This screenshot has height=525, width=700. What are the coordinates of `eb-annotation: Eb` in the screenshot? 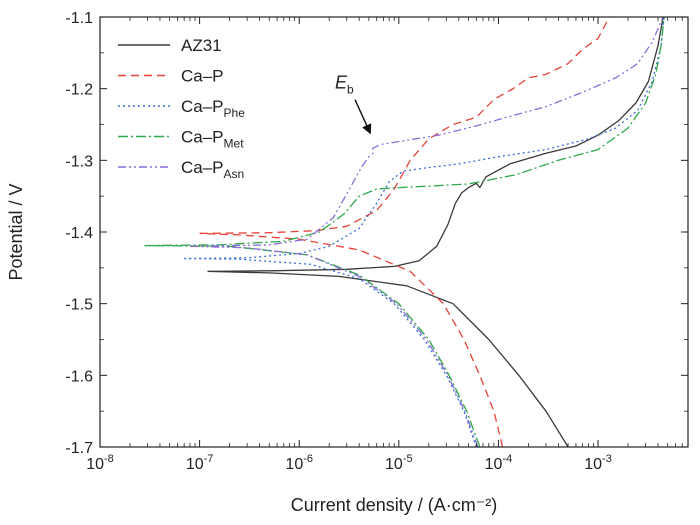 It's located at (353, 104).